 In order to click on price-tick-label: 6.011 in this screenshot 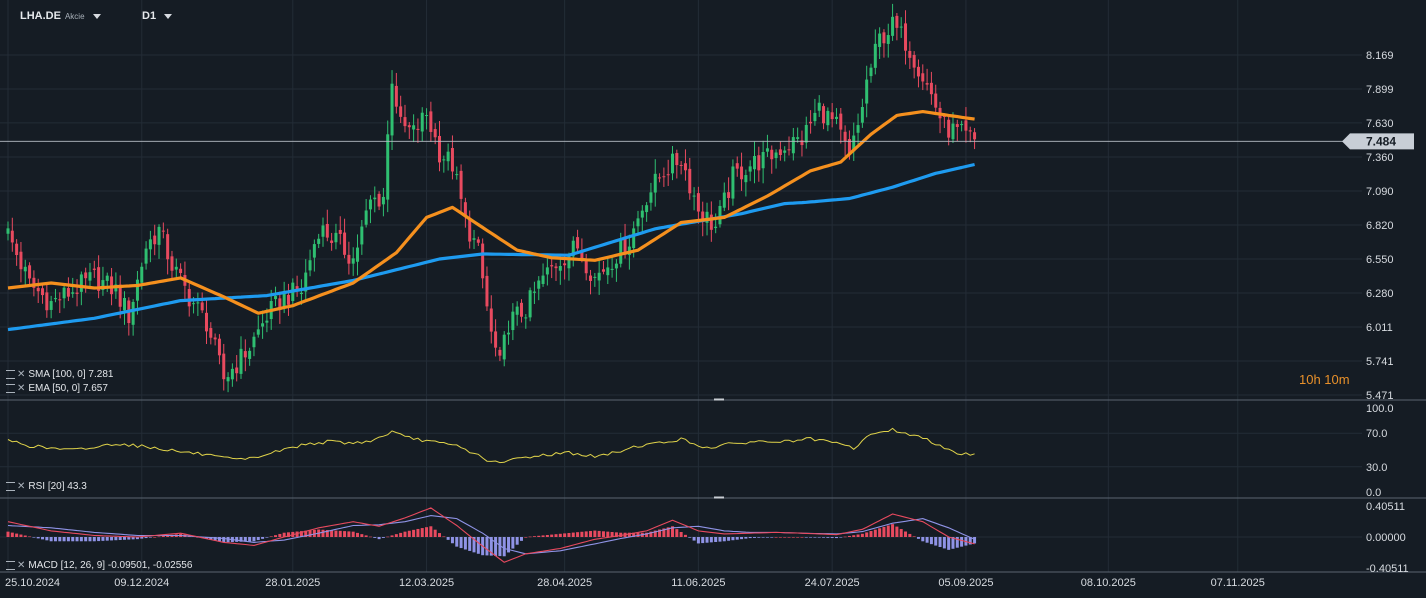, I will do `click(1379, 328)`.